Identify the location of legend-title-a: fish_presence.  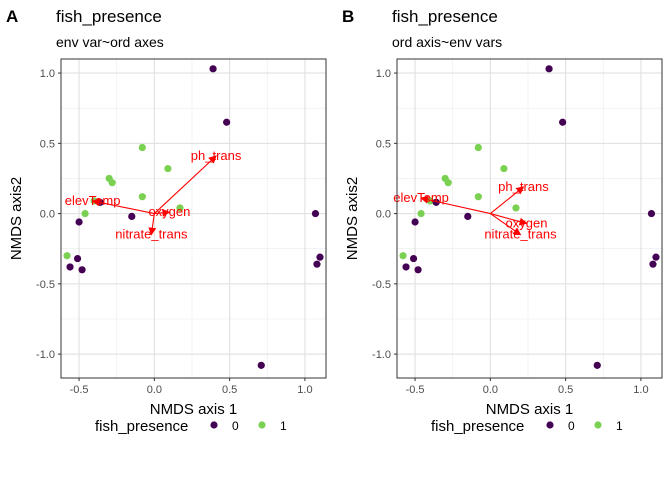
(141, 426).